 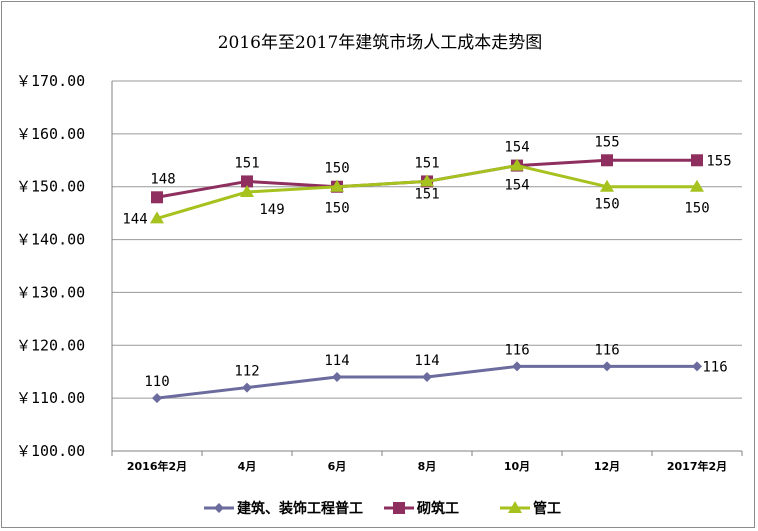 What do you see at coordinates (247, 466) in the screenshot?
I see `x-tick-label: 4月` at bounding box center [247, 466].